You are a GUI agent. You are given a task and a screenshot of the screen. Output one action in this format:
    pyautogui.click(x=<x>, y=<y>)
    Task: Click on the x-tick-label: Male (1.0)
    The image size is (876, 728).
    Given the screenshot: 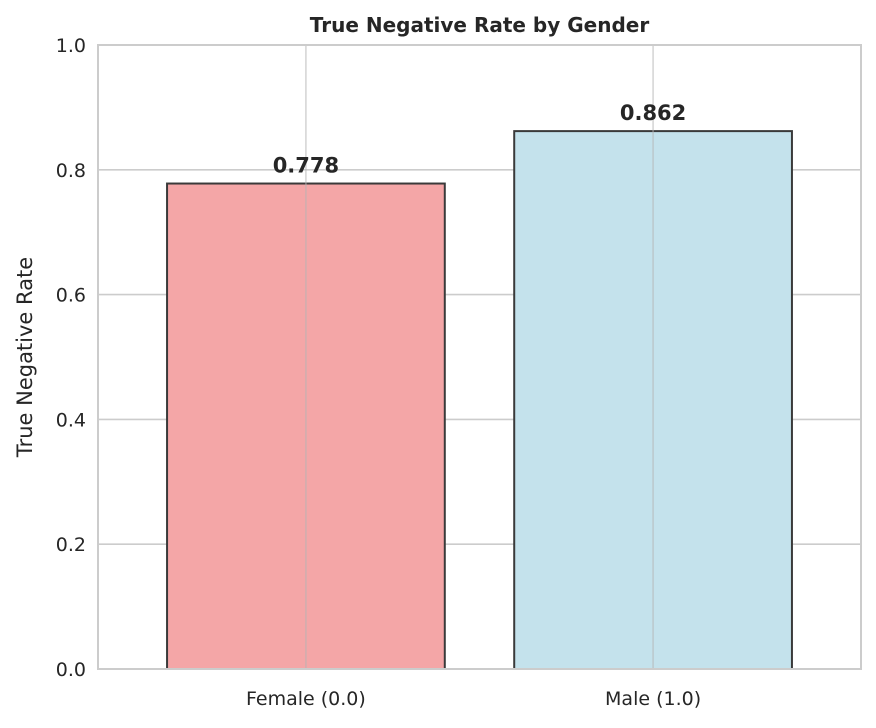 What is the action you would take?
    pyautogui.click(x=653, y=699)
    